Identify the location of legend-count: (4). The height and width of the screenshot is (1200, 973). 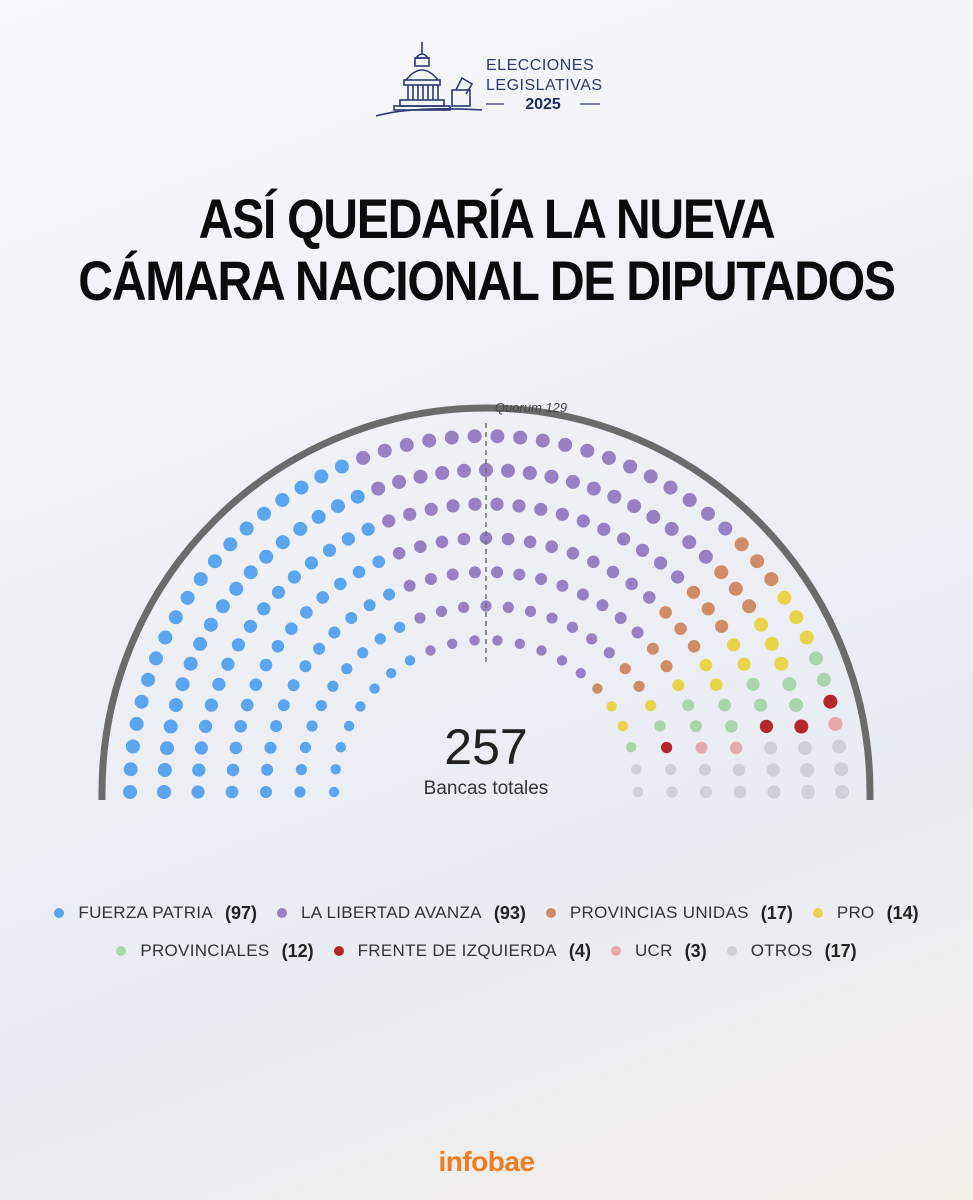
(579, 950).